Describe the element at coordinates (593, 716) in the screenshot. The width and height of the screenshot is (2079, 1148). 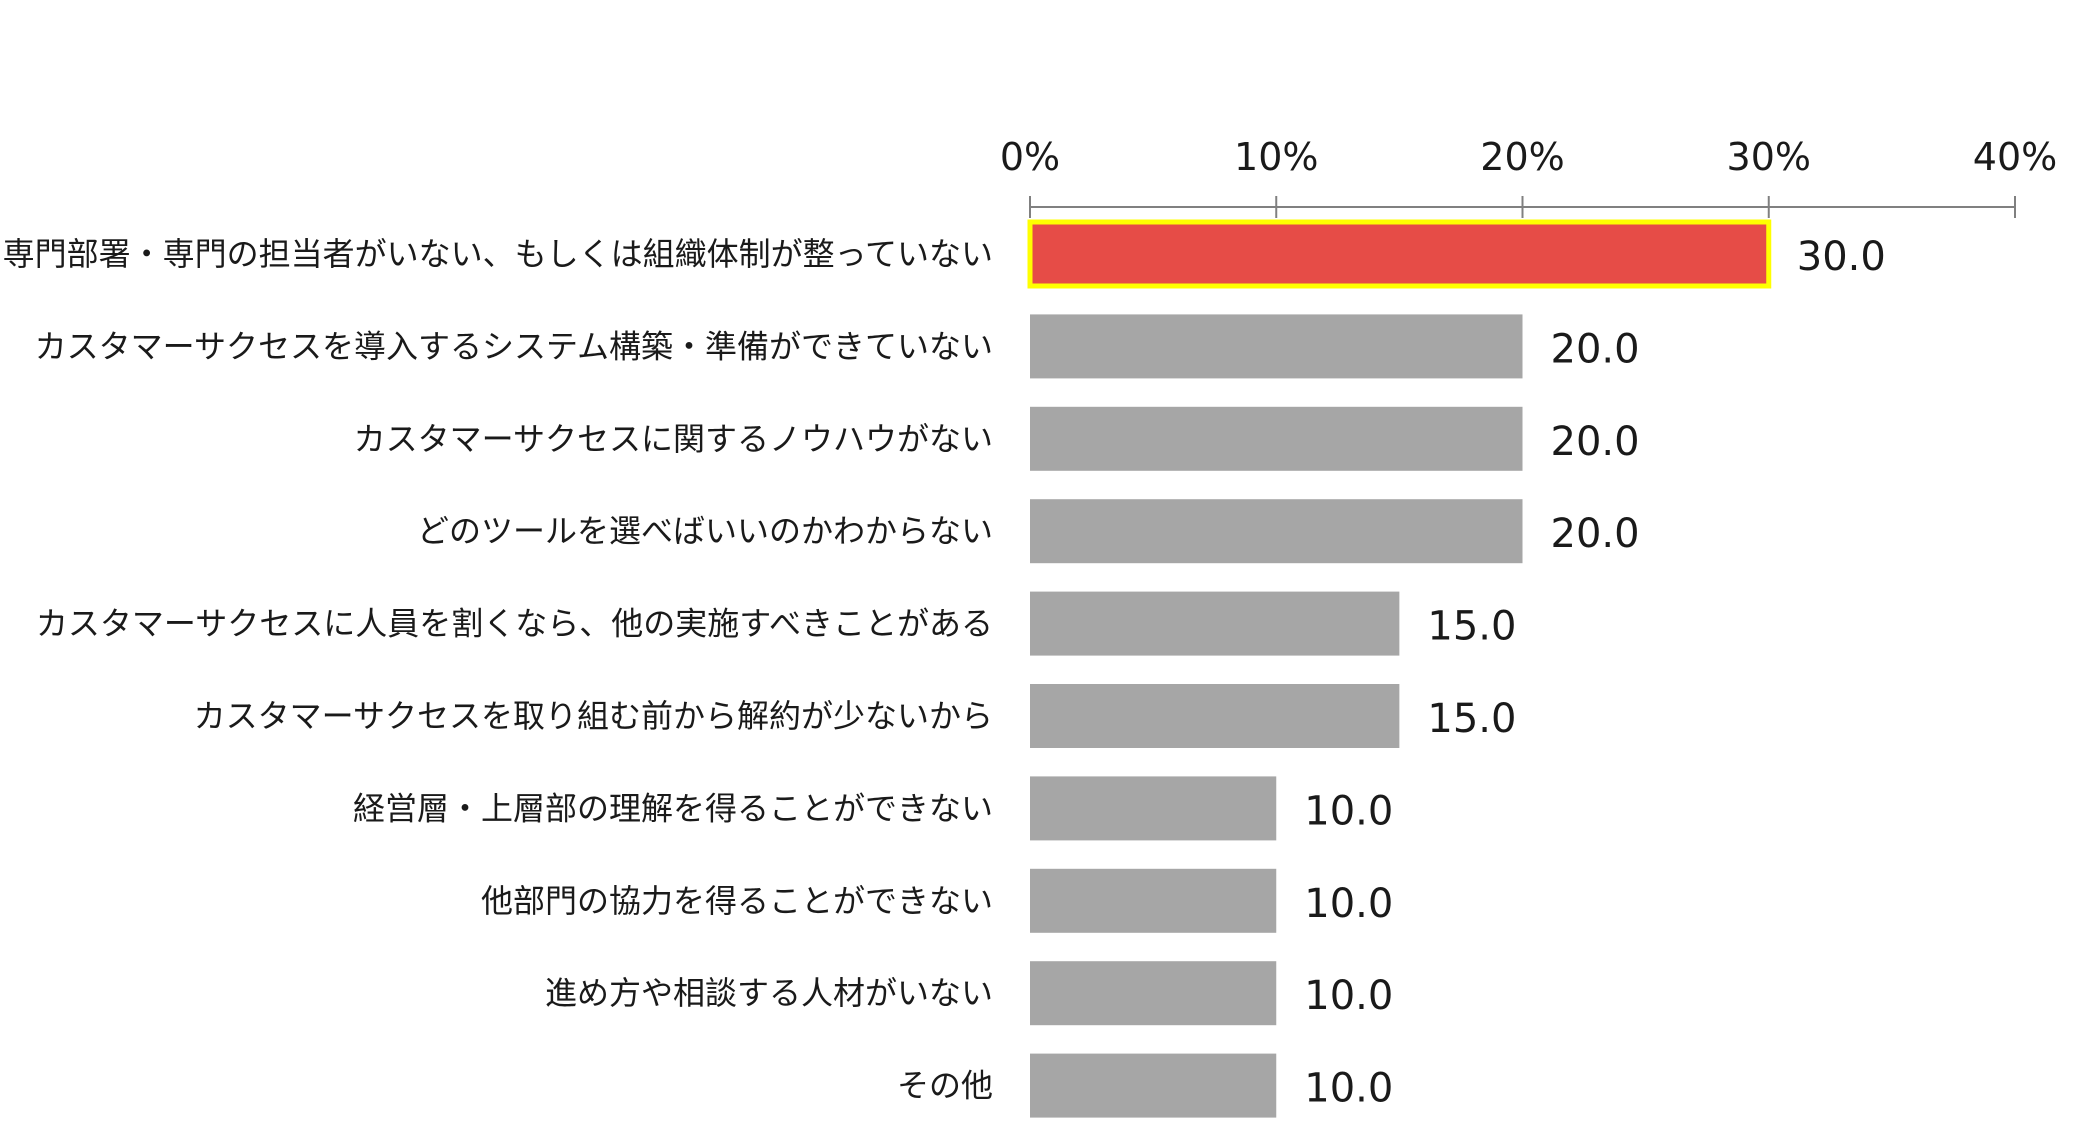
I see `category-label: カスタマーサクセスを取り組む前から解約が少ないから` at that location.